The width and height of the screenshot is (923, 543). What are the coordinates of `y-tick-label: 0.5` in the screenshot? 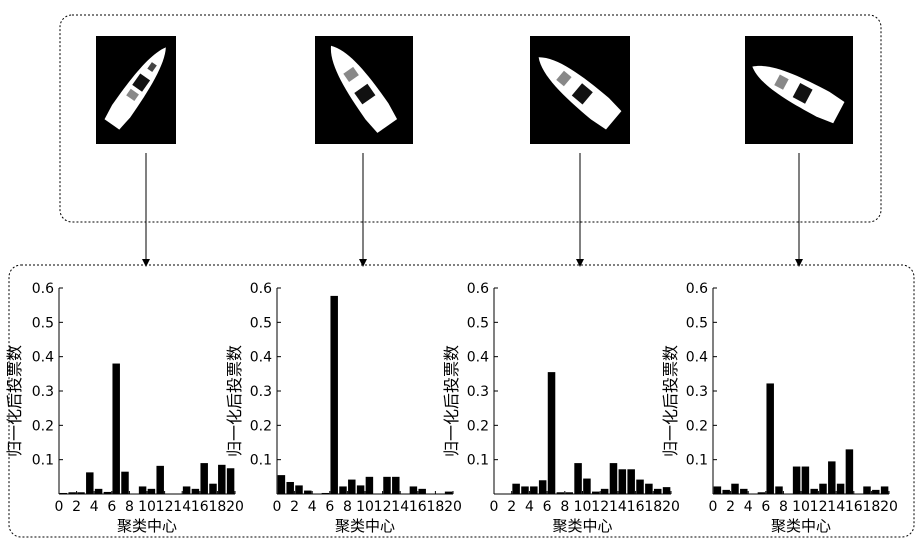 It's located at (261, 323).